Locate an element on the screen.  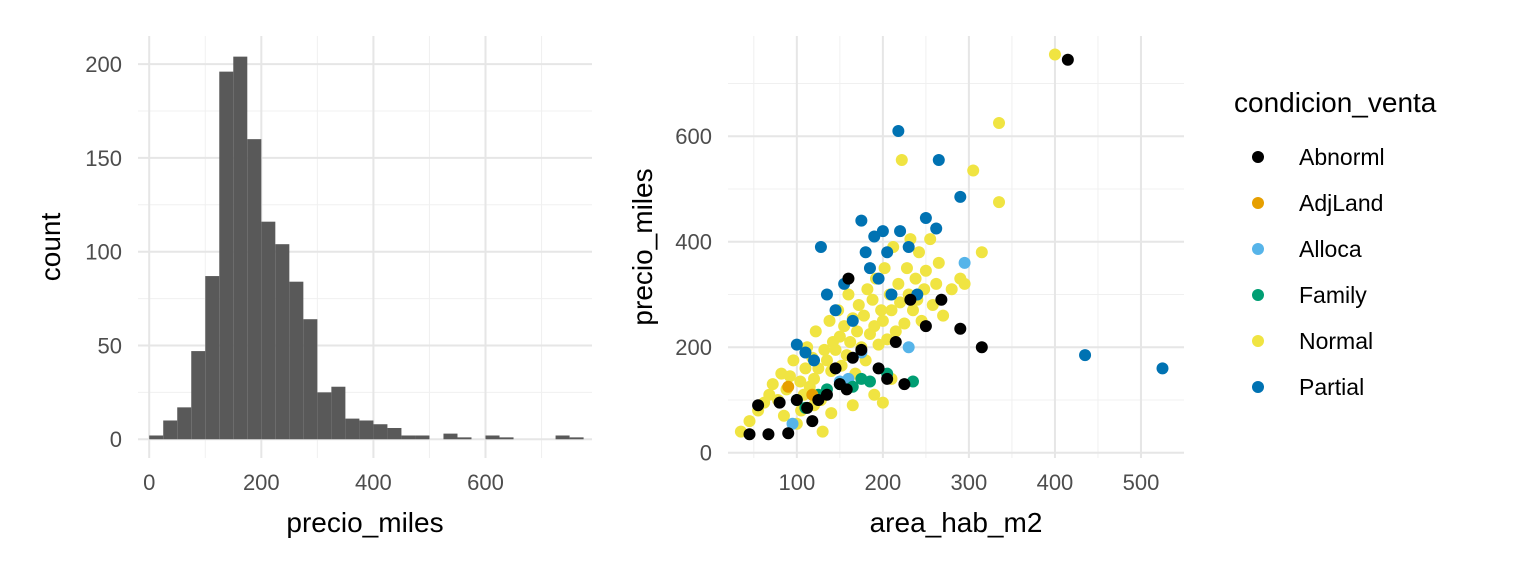
y-tick-label: 100 is located at coordinates (103, 252).